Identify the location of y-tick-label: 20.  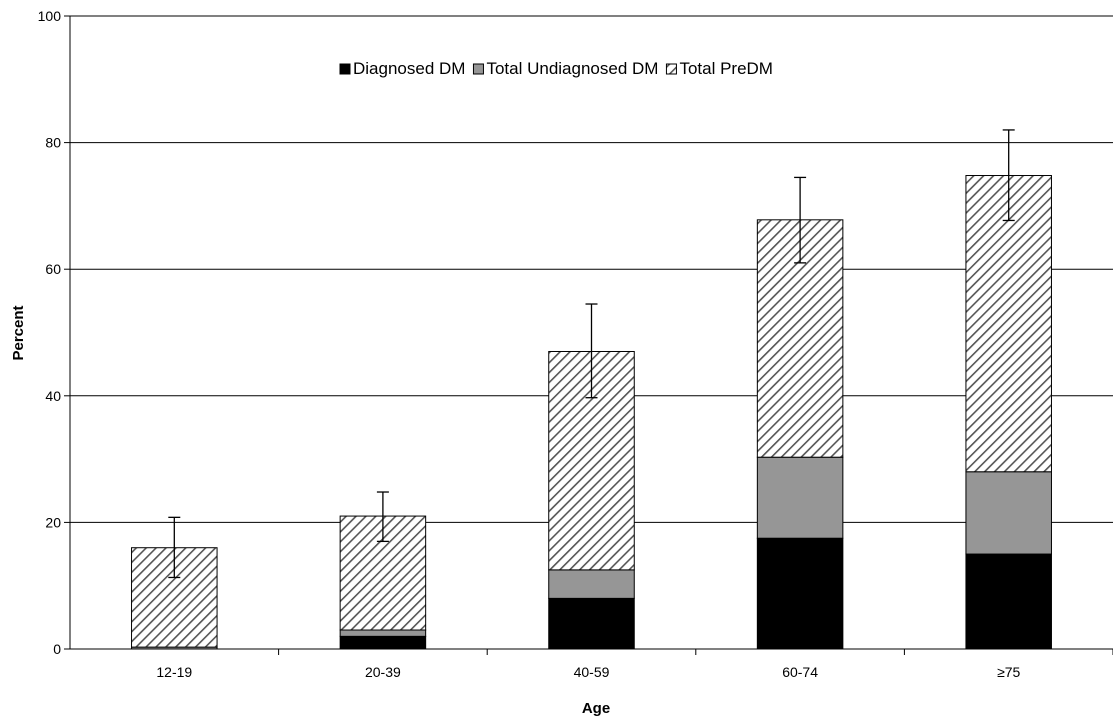
(53, 522).